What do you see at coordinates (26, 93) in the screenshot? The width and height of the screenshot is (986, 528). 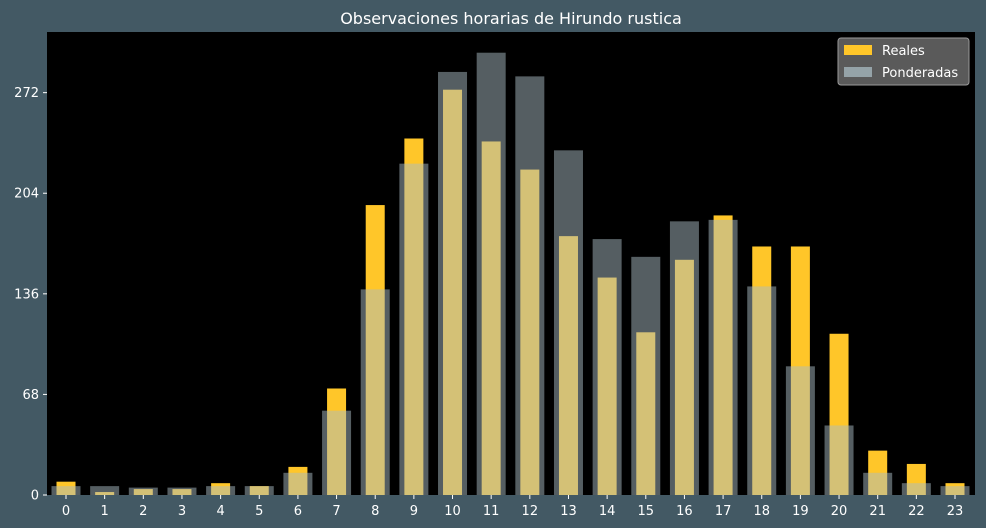 I see `y-tick-label: 272` at bounding box center [26, 93].